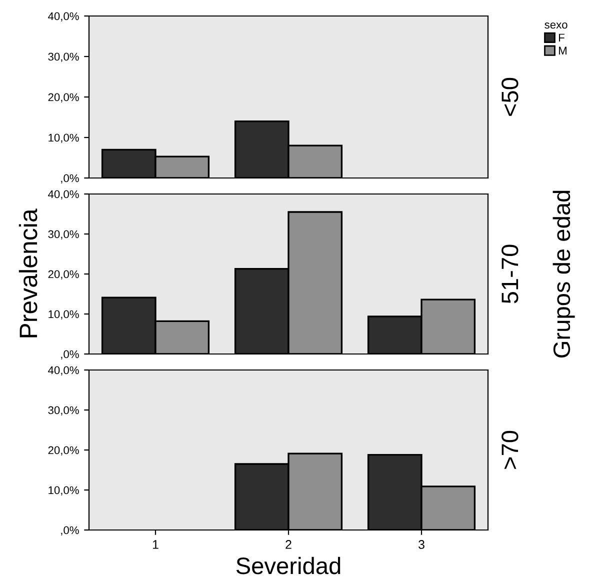  I want to click on x-axis-title: Severidad, so click(288, 565).